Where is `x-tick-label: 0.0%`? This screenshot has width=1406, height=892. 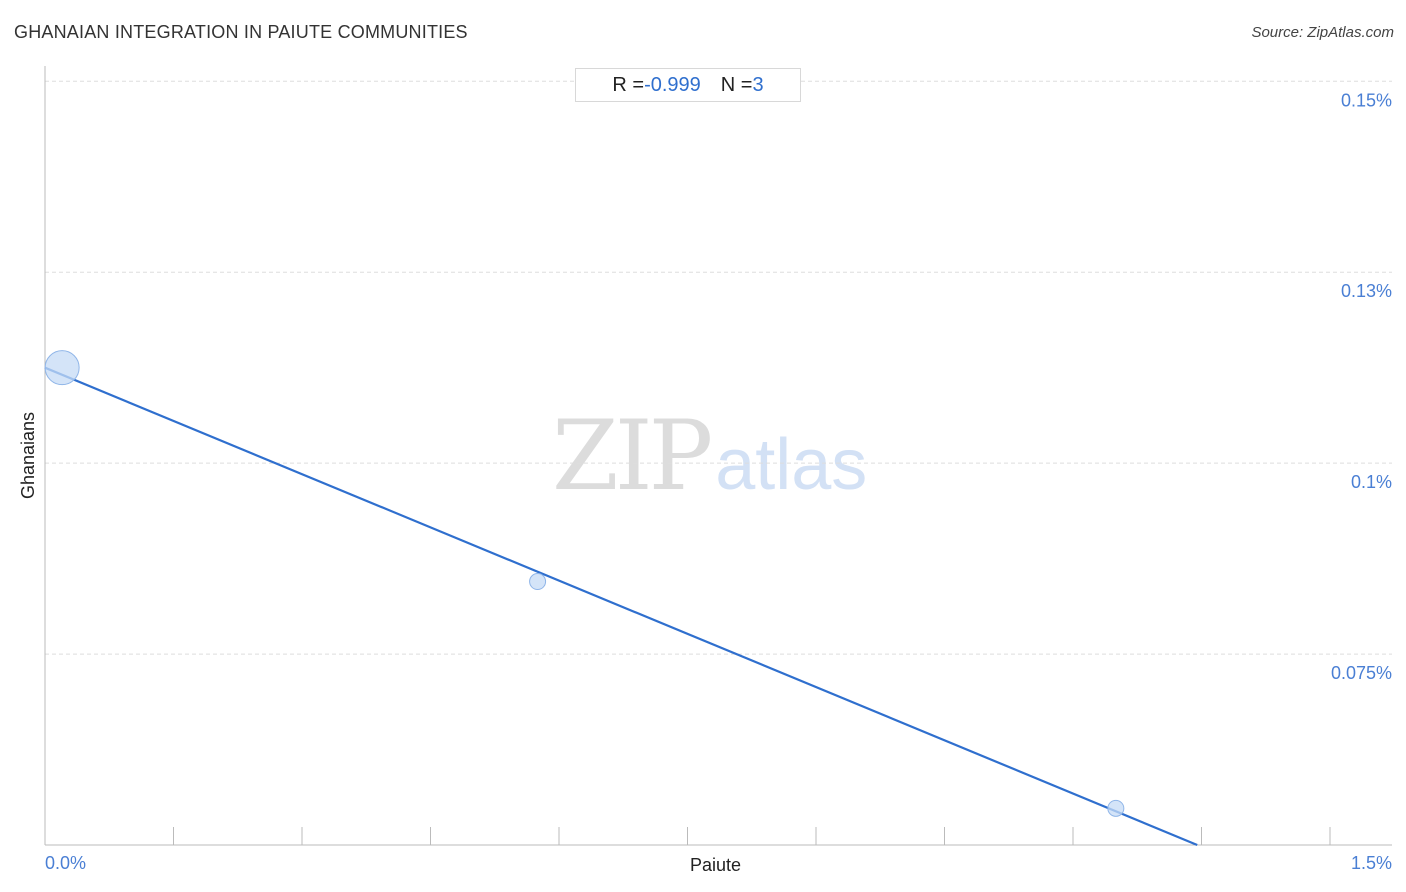 x-tick-label: 0.0% is located at coordinates (65, 863).